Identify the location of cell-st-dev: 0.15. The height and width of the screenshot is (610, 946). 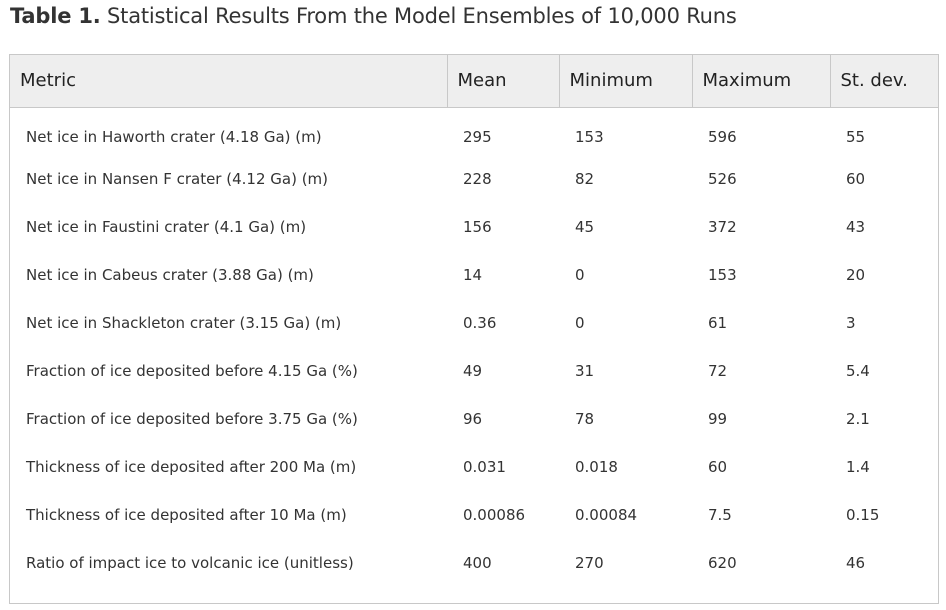
(863, 515).